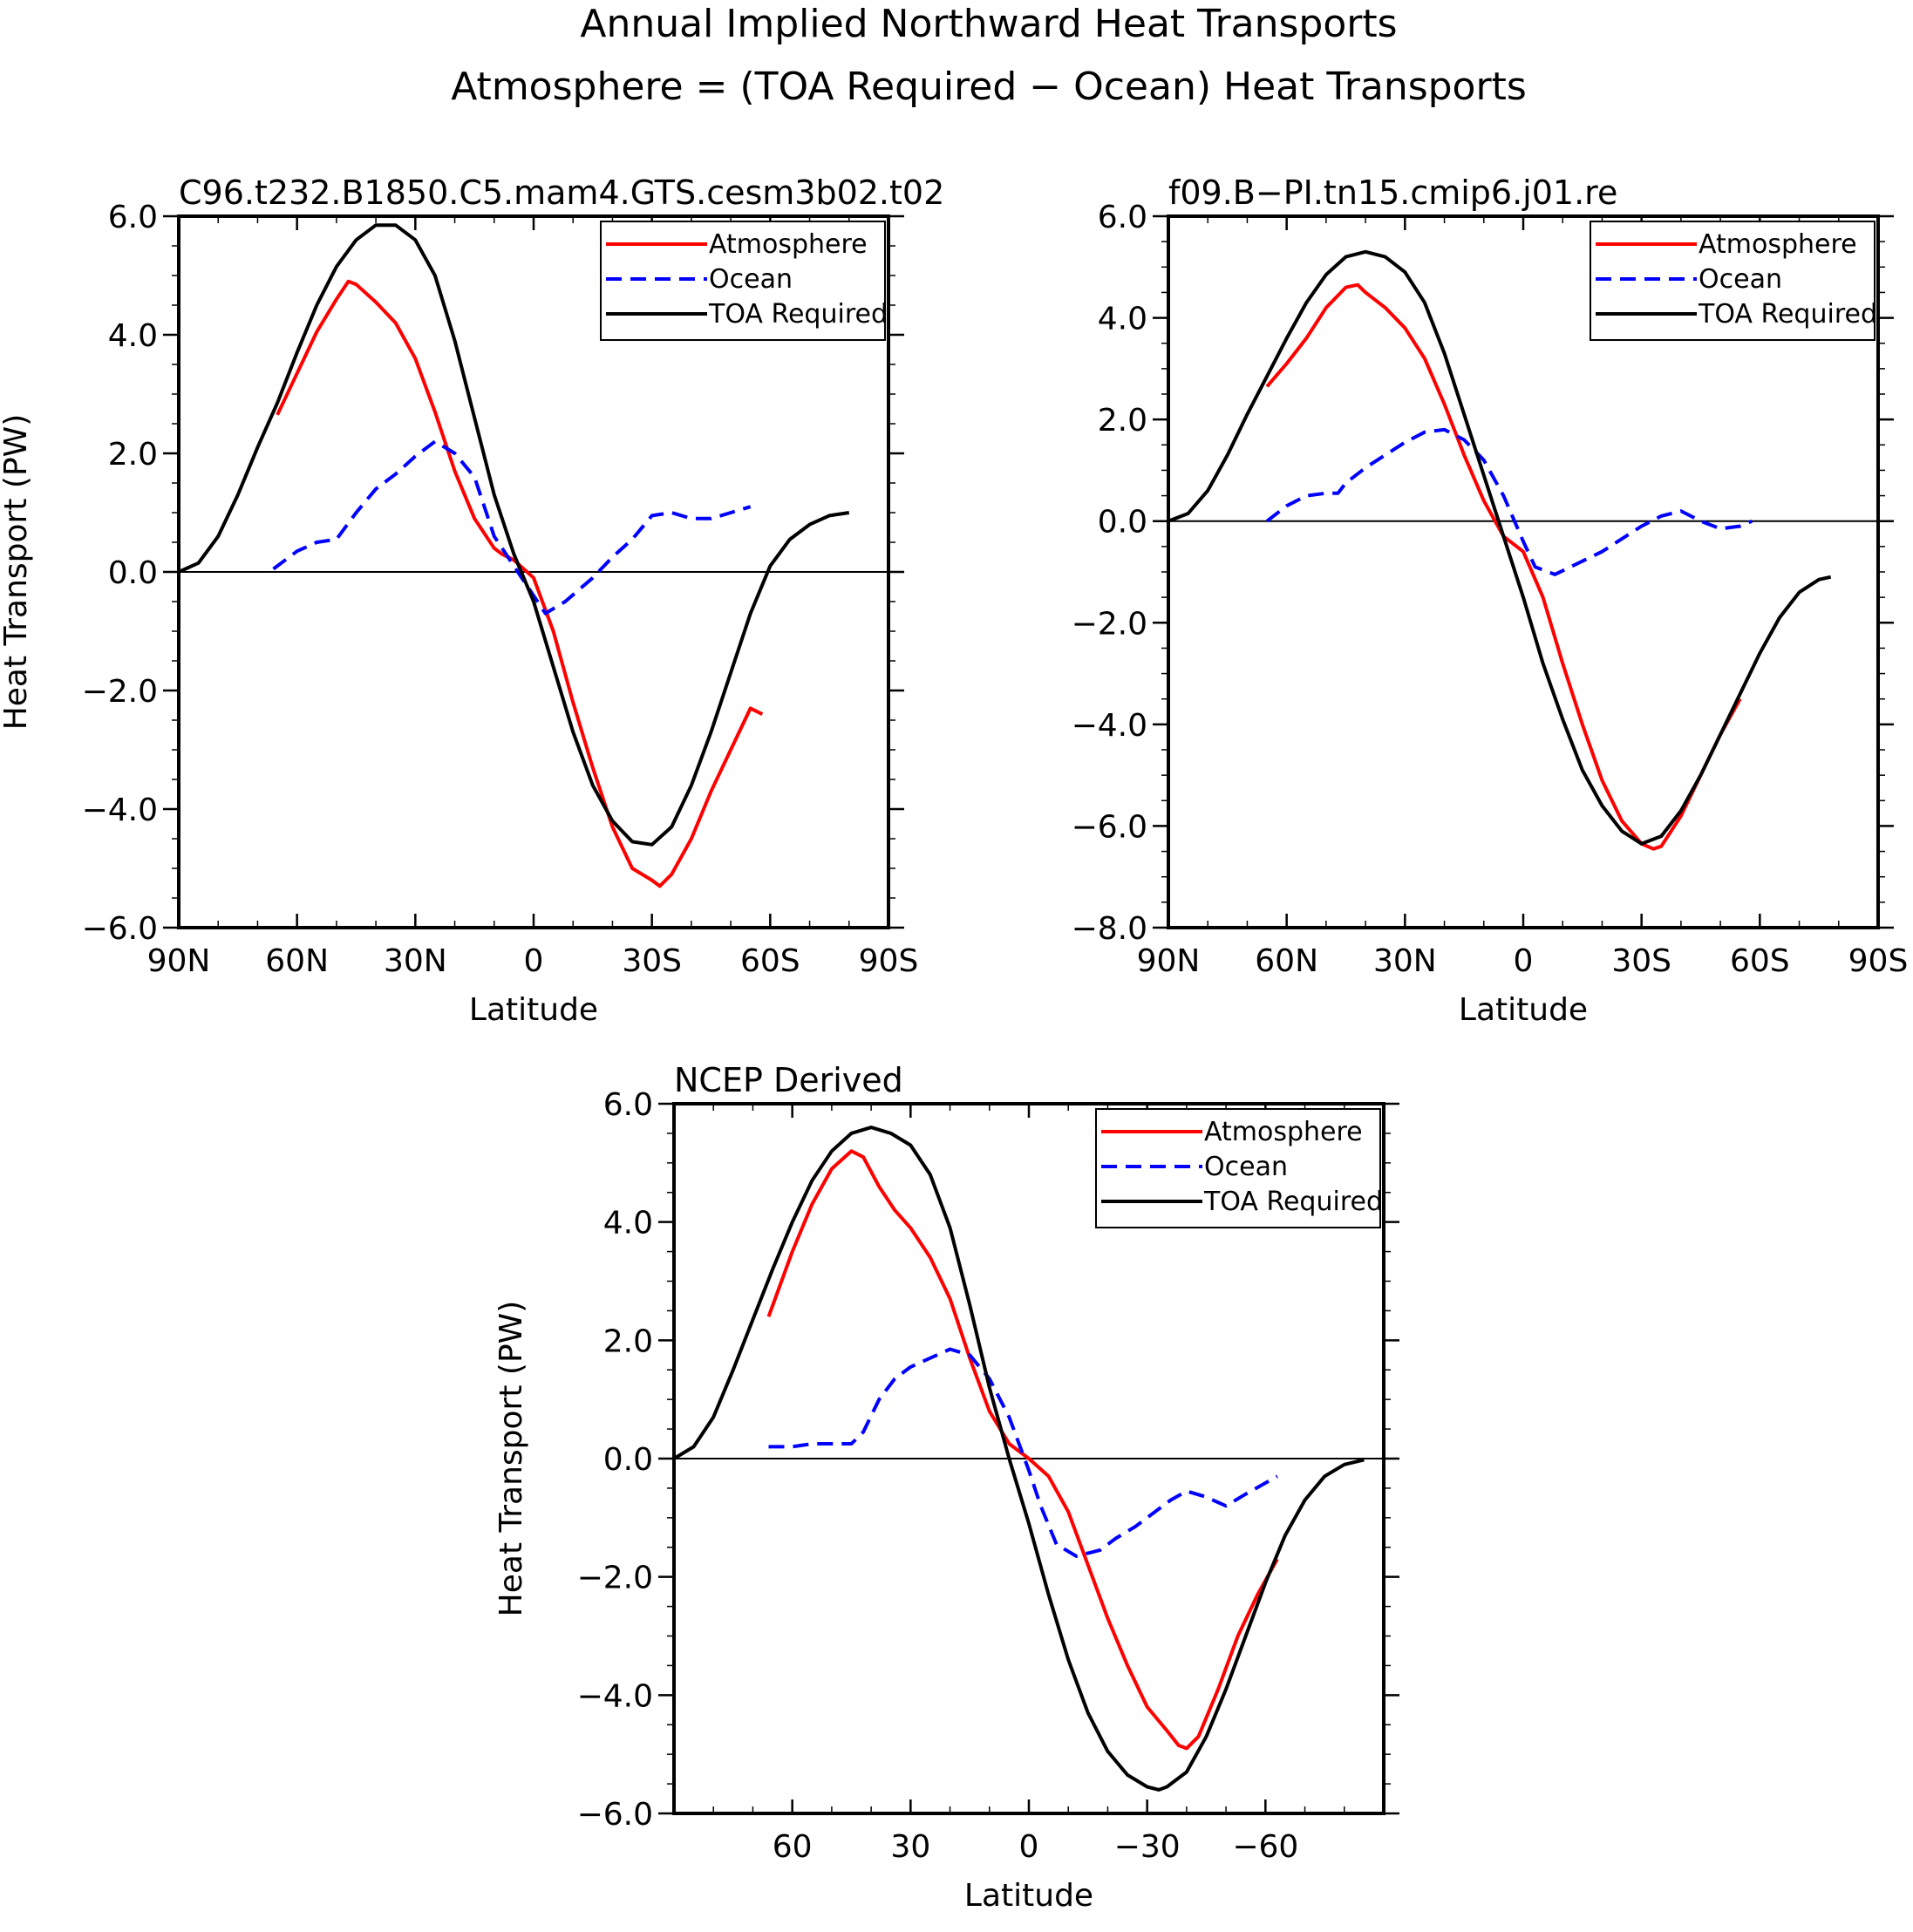 The width and height of the screenshot is (1913, 1932). What do you see at coordinates (1392, 192) in the screenshot?
I see `chart-title: f09.B−PI.tn15.cmip6.j01.re` at bounding box center [1392, 192].